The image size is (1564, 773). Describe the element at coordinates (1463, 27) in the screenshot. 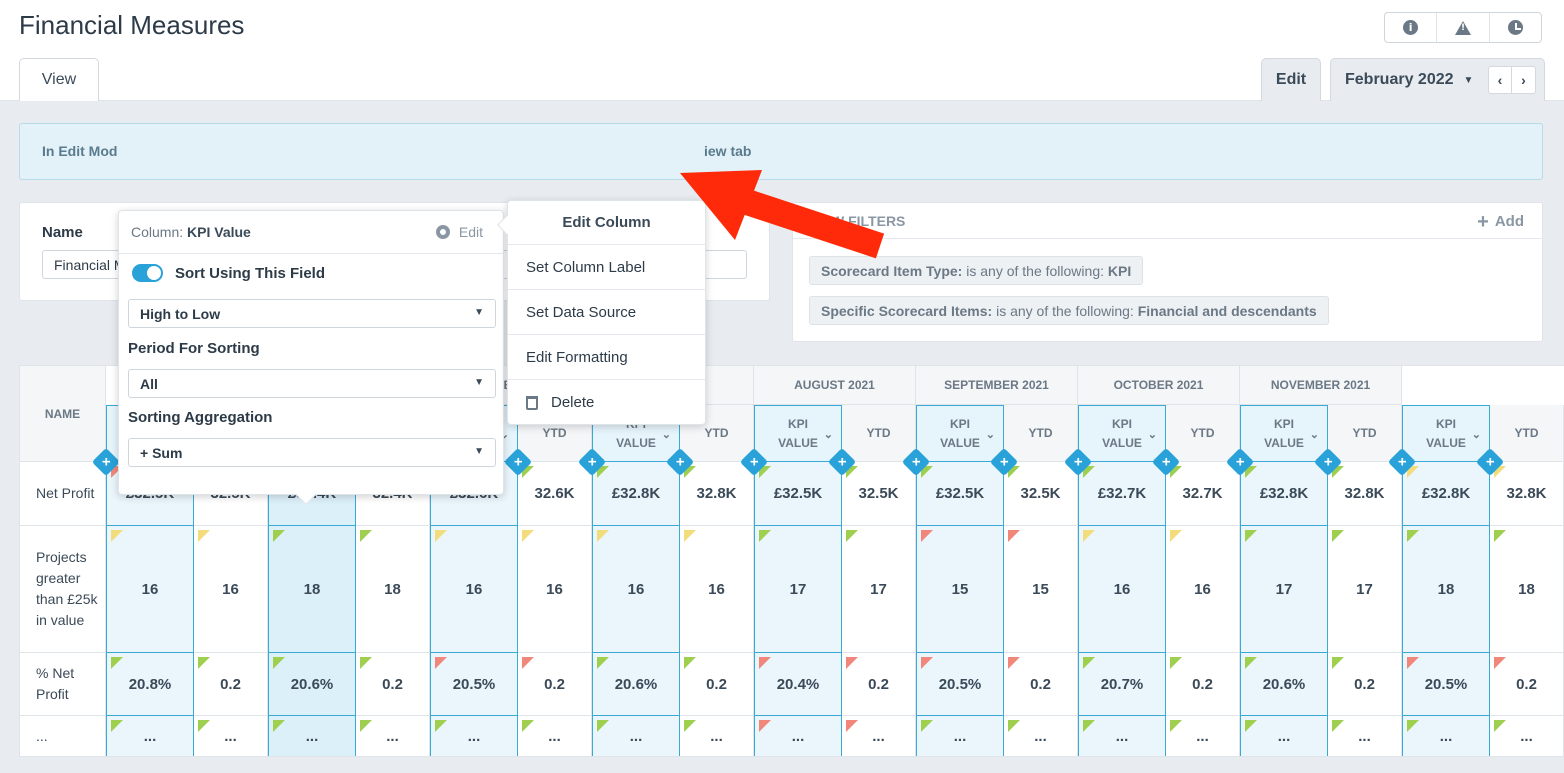

I see `warning-button: !` at that location.